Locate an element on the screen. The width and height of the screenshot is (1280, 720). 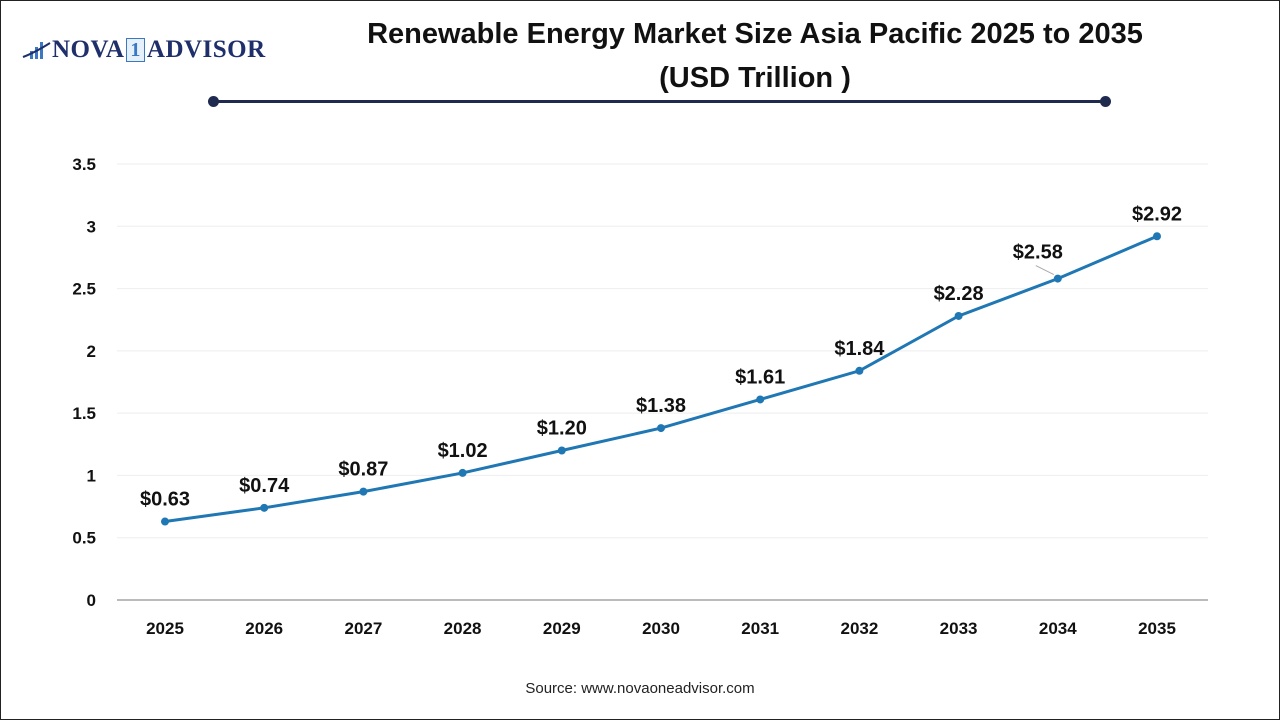
data-label: $1.38 is located at coordinates (661, 406).